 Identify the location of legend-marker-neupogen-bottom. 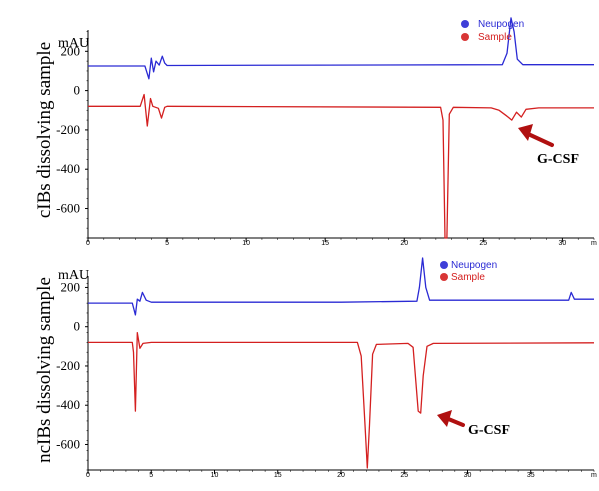
(444, 265).